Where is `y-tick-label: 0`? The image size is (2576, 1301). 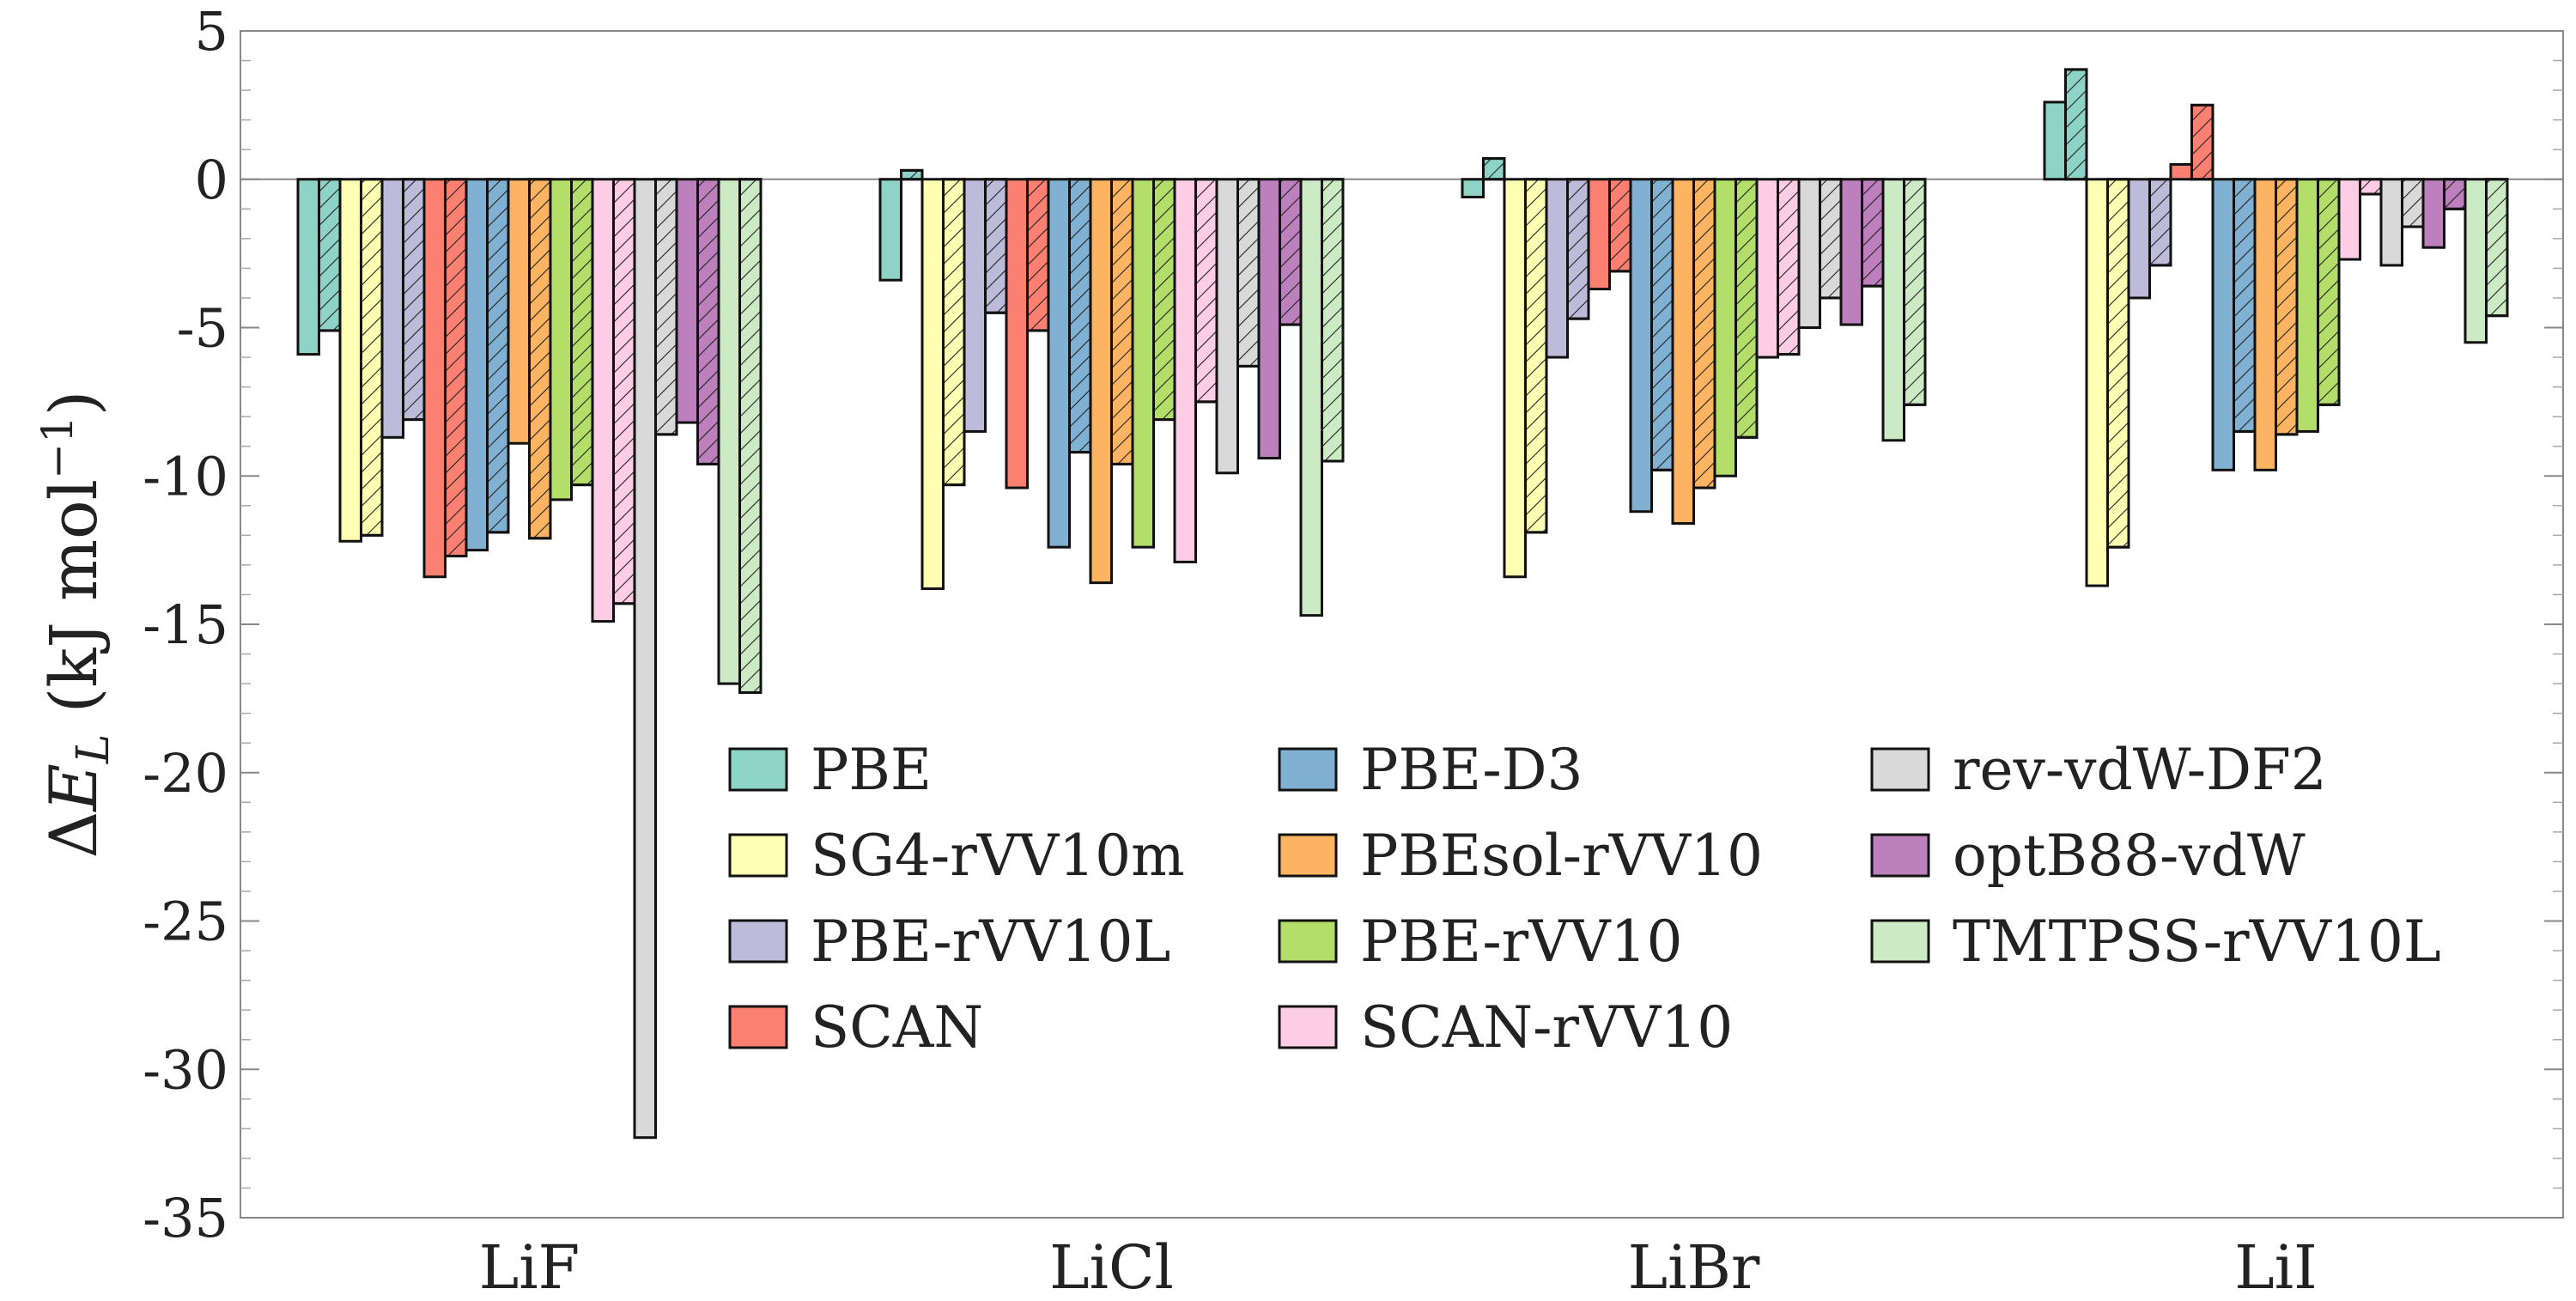
y-tick-label: 0 is located at coordinates (212, 180).